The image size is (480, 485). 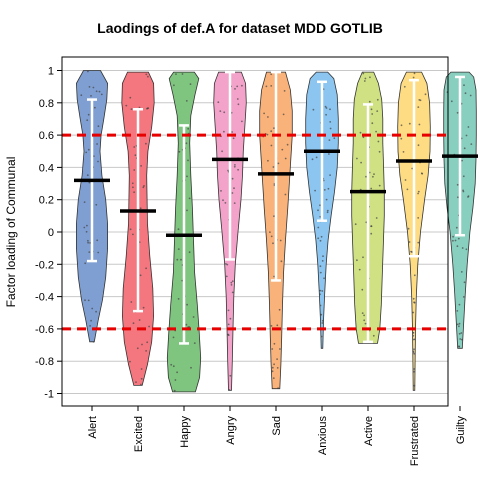 I want to click on x-tick-label: Angry, so click(x=231, y=430).